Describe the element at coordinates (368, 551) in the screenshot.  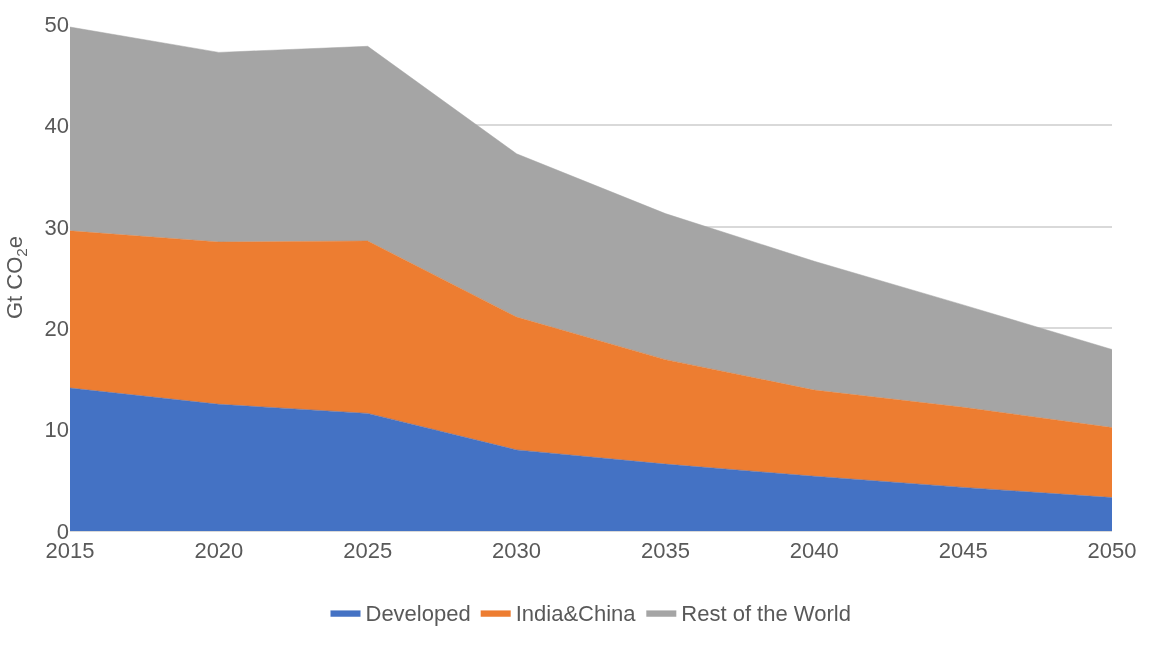
I see `x-tick-label: 2025` at that location.